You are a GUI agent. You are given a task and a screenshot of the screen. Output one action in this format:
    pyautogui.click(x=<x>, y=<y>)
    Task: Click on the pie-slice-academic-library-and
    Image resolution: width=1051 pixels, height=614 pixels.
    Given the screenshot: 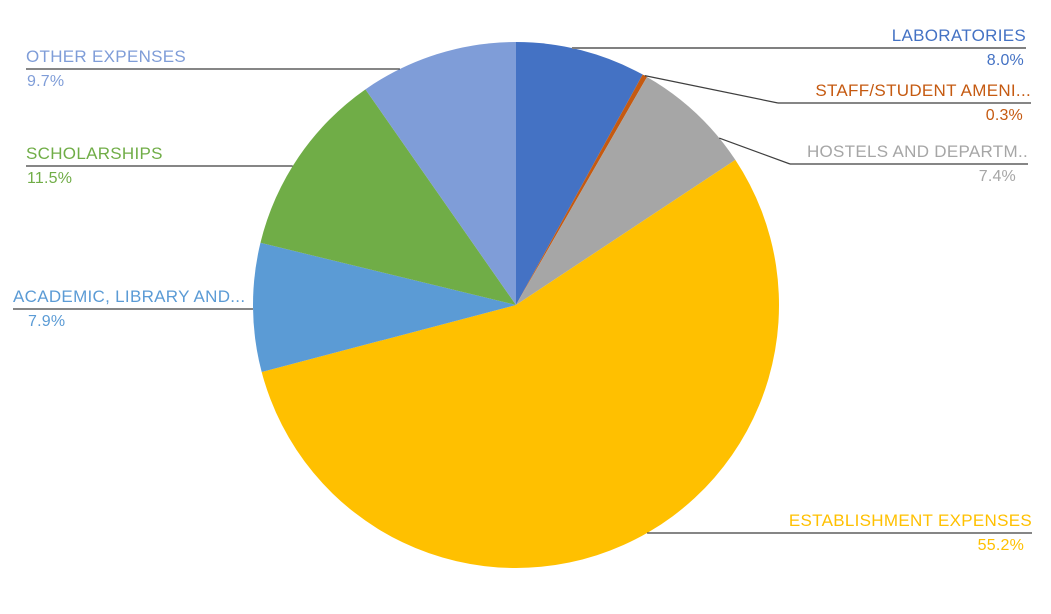 What is the action you would take?
    pyautogui.click(x=384, y=307)
    